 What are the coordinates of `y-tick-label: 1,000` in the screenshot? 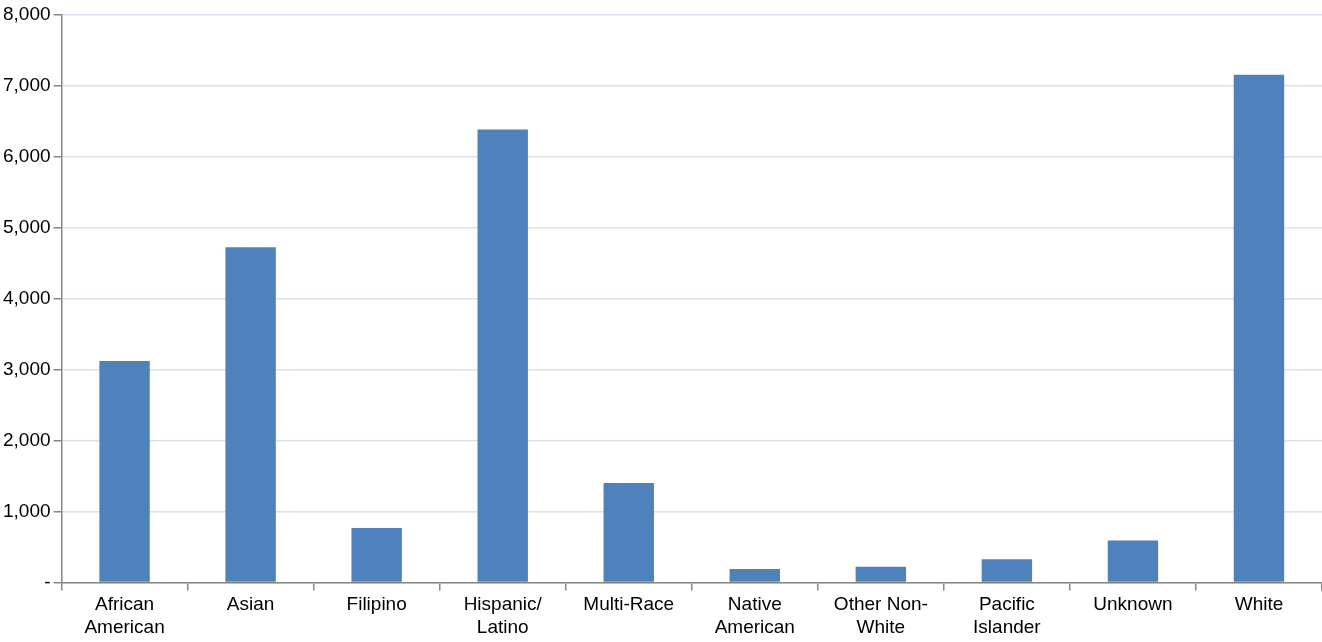 It's located at (27, 510).